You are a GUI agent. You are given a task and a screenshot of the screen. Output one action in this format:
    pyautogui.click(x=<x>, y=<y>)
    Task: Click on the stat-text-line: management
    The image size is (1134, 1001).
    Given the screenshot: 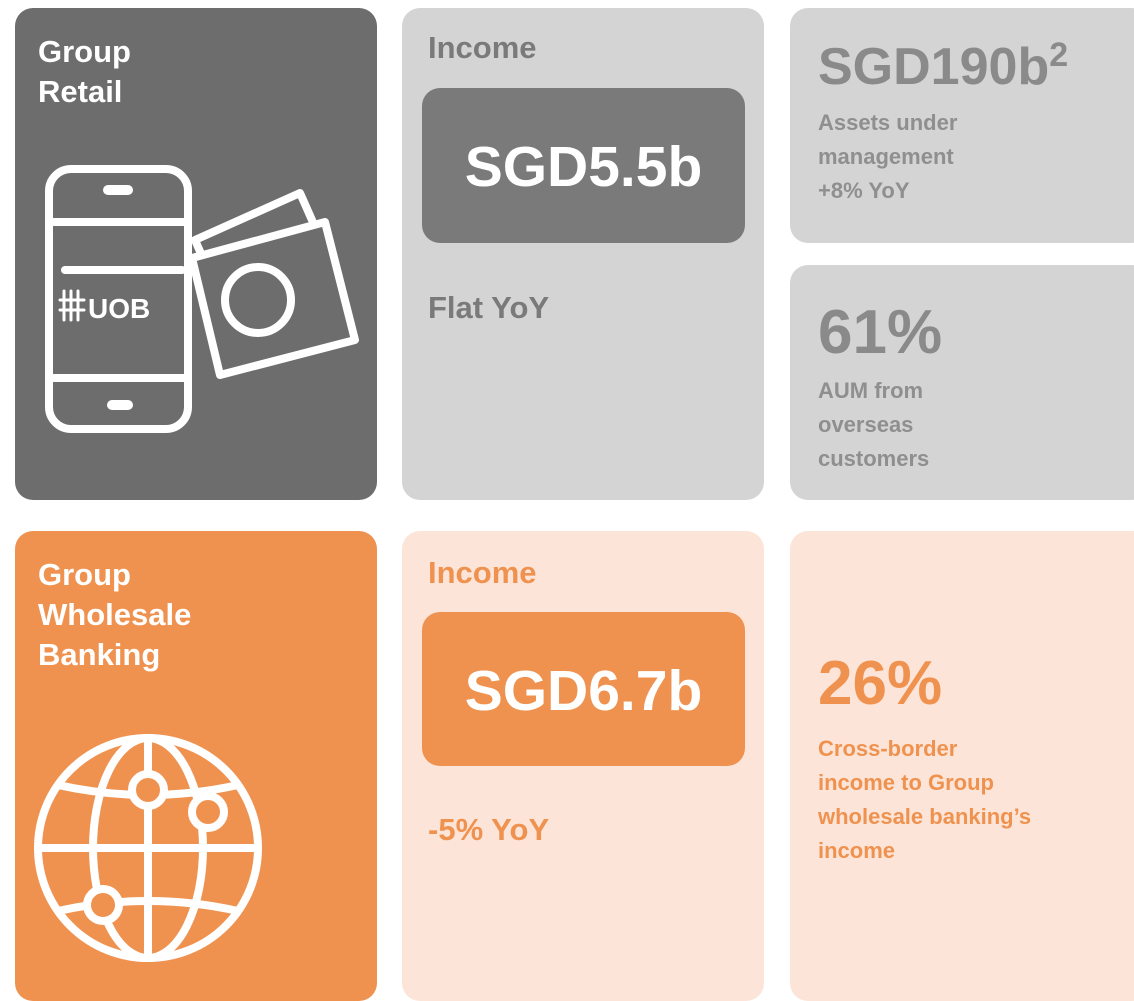 What is the action you would take?
    pyautogui.click(x=886, y=156)
    